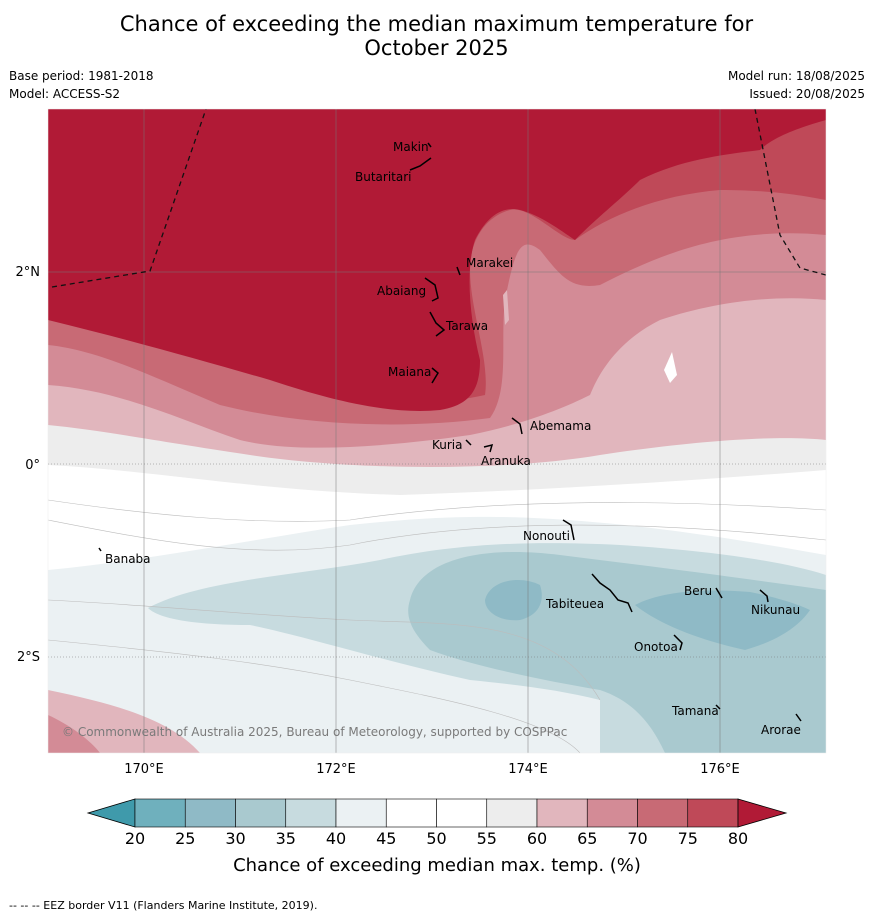 This screenshot has height=919, width=873. What do you see at coordinates (738, 838) in the screenshot?
I see `colorbar-tick-label: 80` at bounding box center [738, 838].